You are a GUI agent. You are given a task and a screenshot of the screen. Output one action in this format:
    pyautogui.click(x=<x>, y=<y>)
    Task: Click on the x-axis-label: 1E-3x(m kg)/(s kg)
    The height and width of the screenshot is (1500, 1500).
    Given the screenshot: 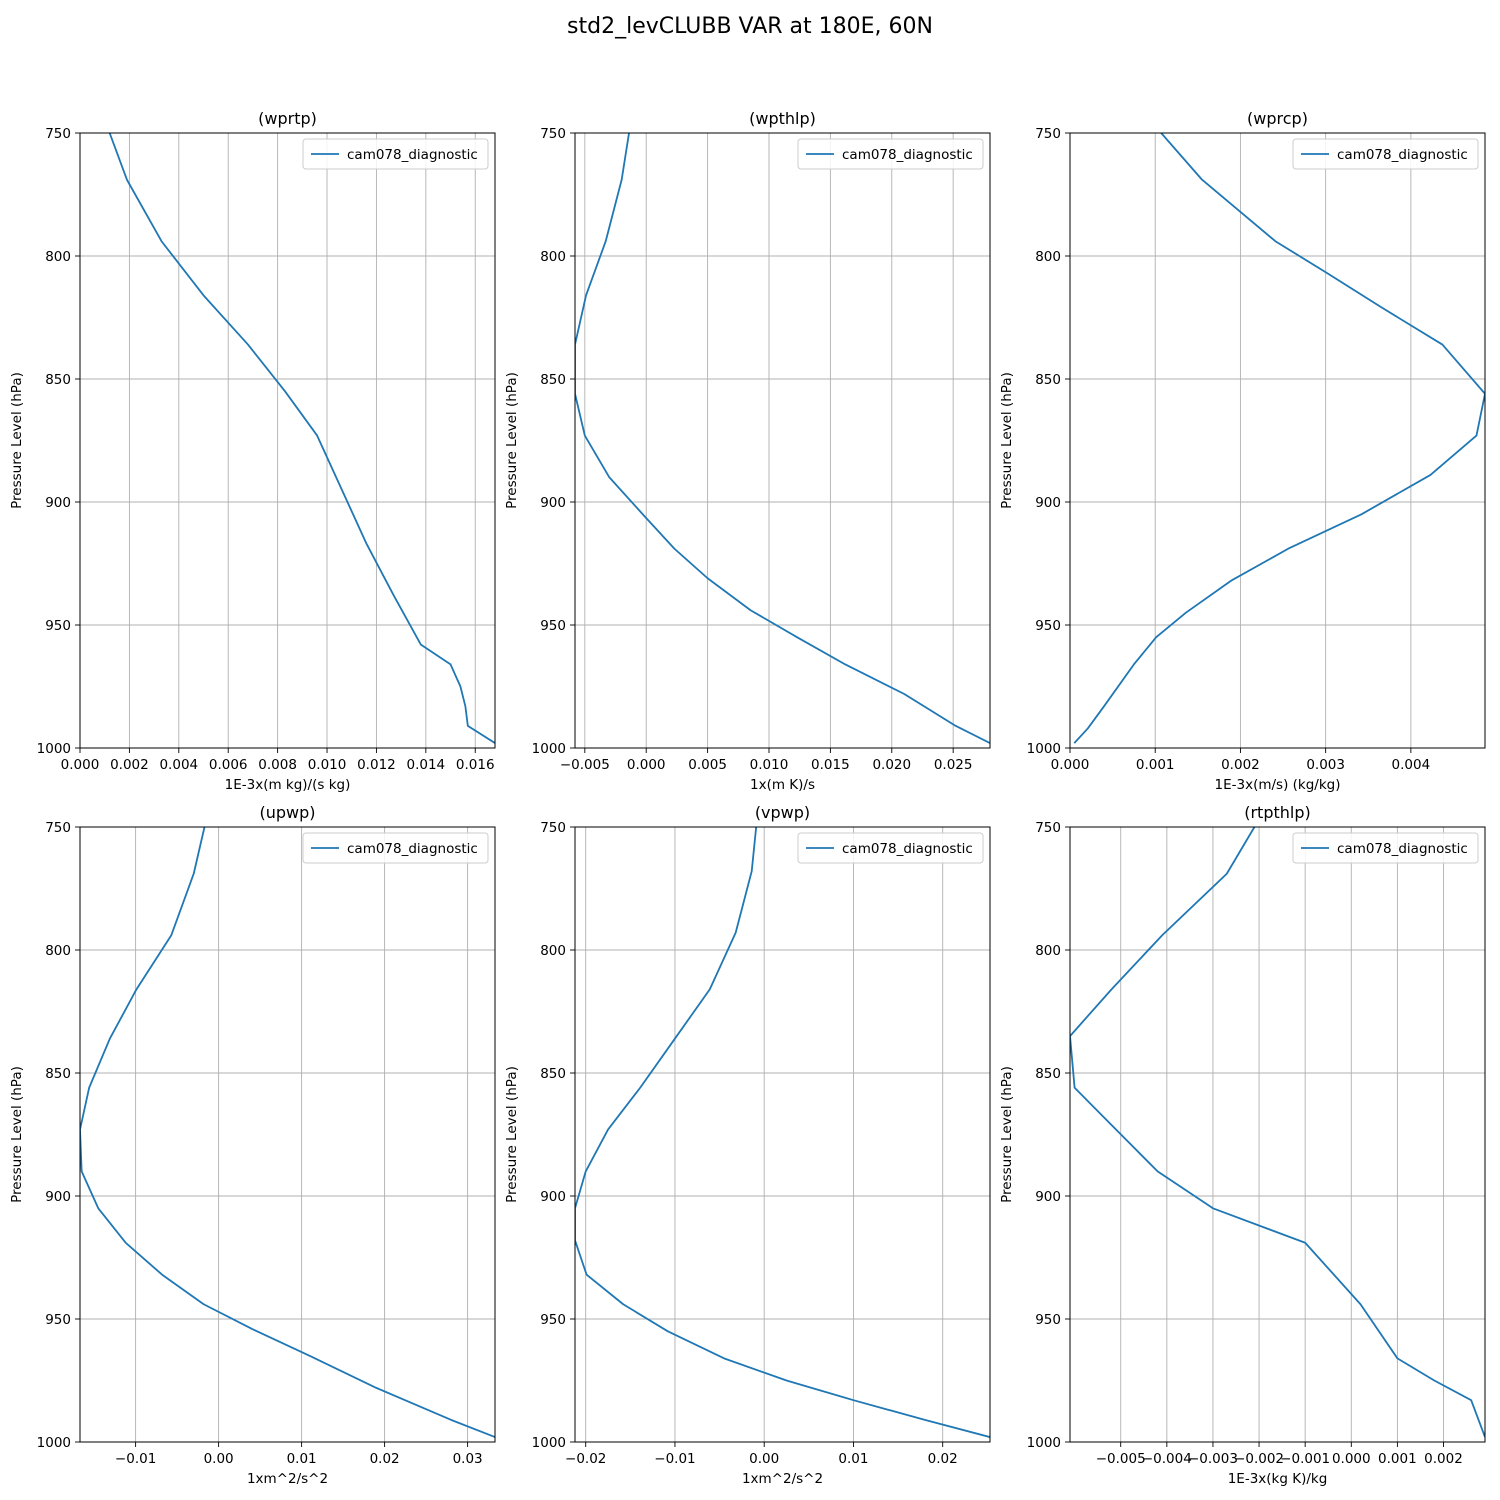 What is the action you would take?
    pyautogui.click(x=288, y=785)
    